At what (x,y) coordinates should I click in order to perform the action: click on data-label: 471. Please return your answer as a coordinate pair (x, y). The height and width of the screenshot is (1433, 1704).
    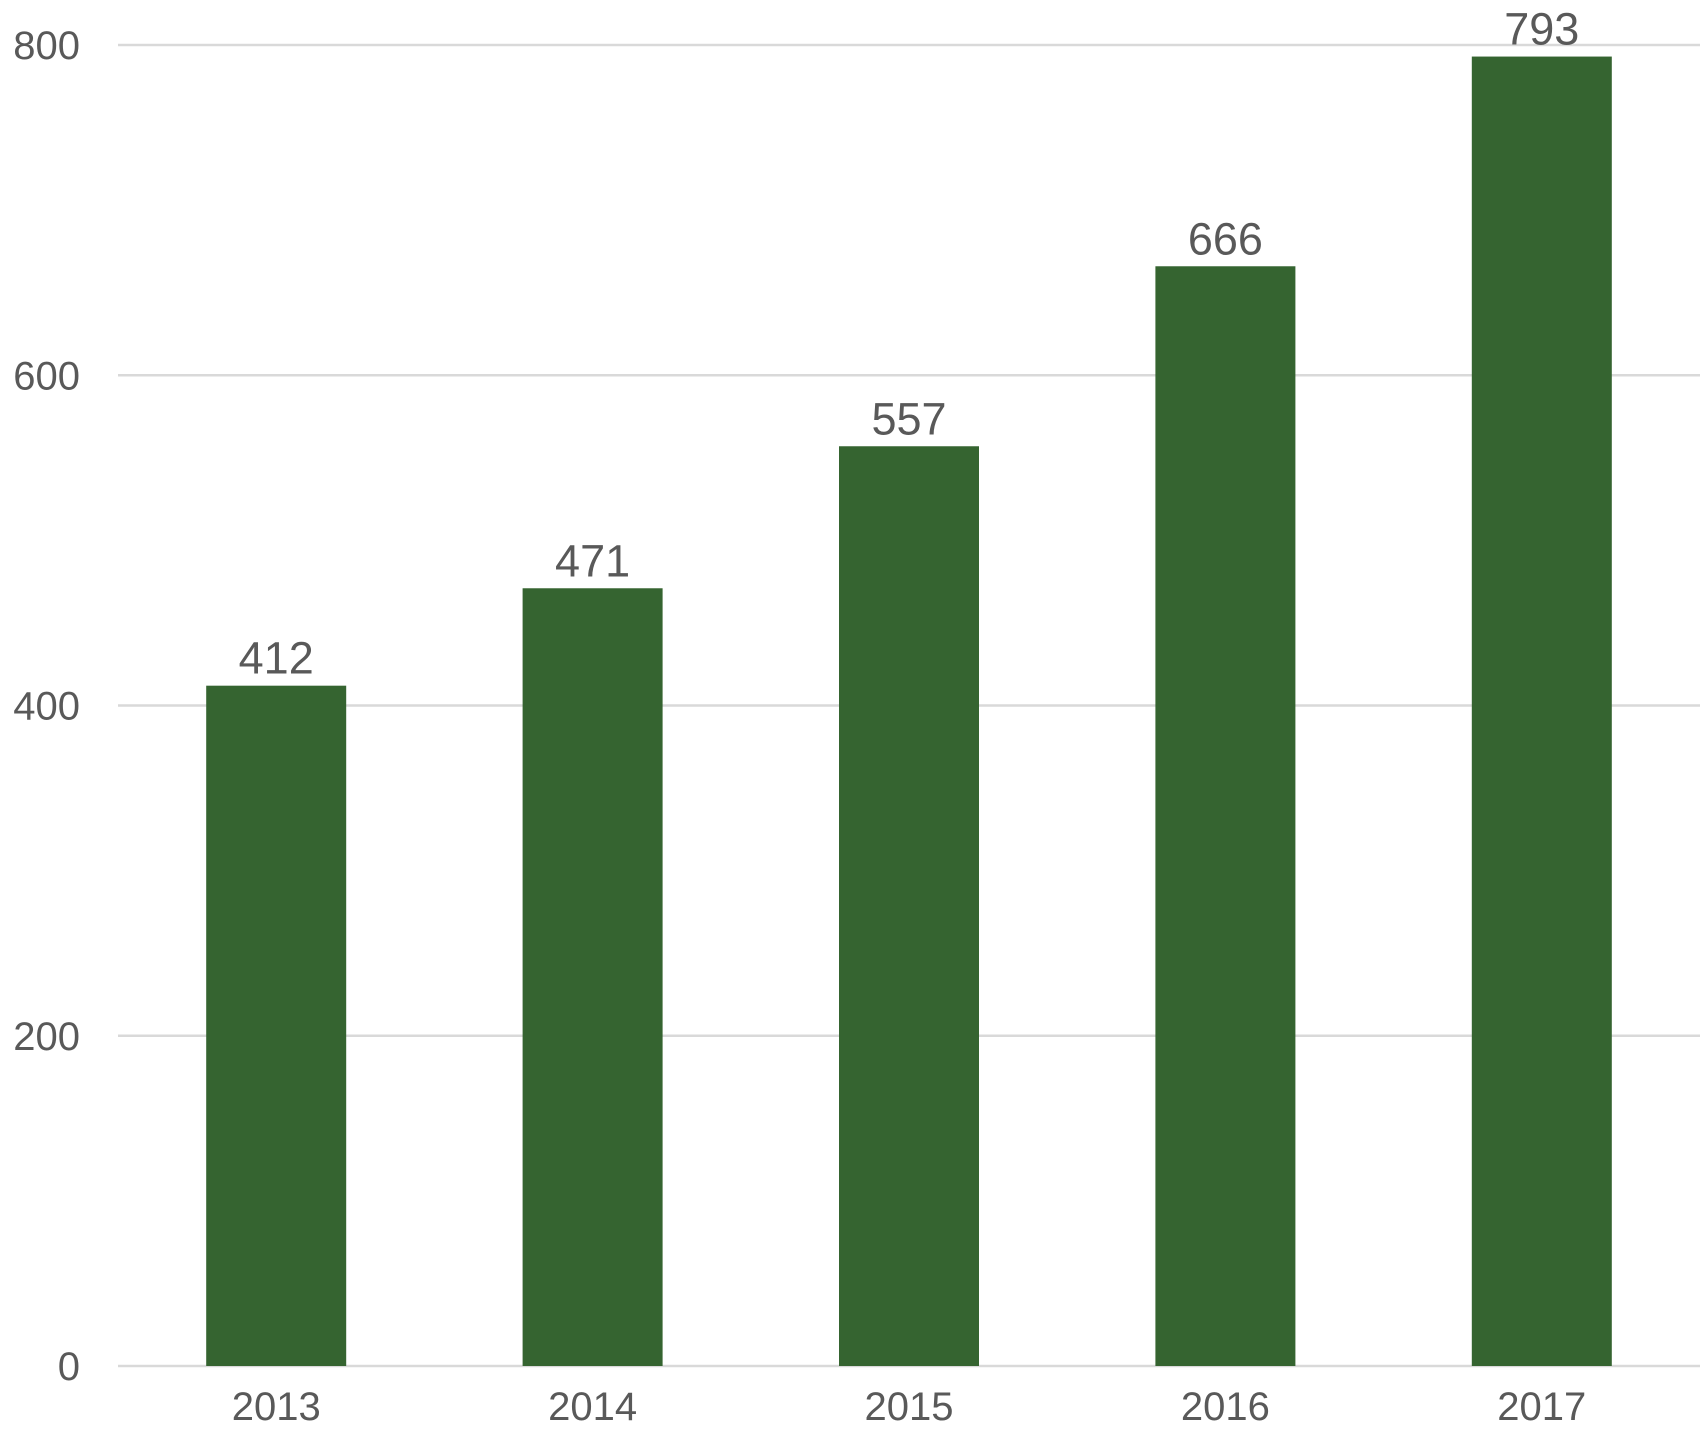
    Looking at the image, I should click on (592, 560).